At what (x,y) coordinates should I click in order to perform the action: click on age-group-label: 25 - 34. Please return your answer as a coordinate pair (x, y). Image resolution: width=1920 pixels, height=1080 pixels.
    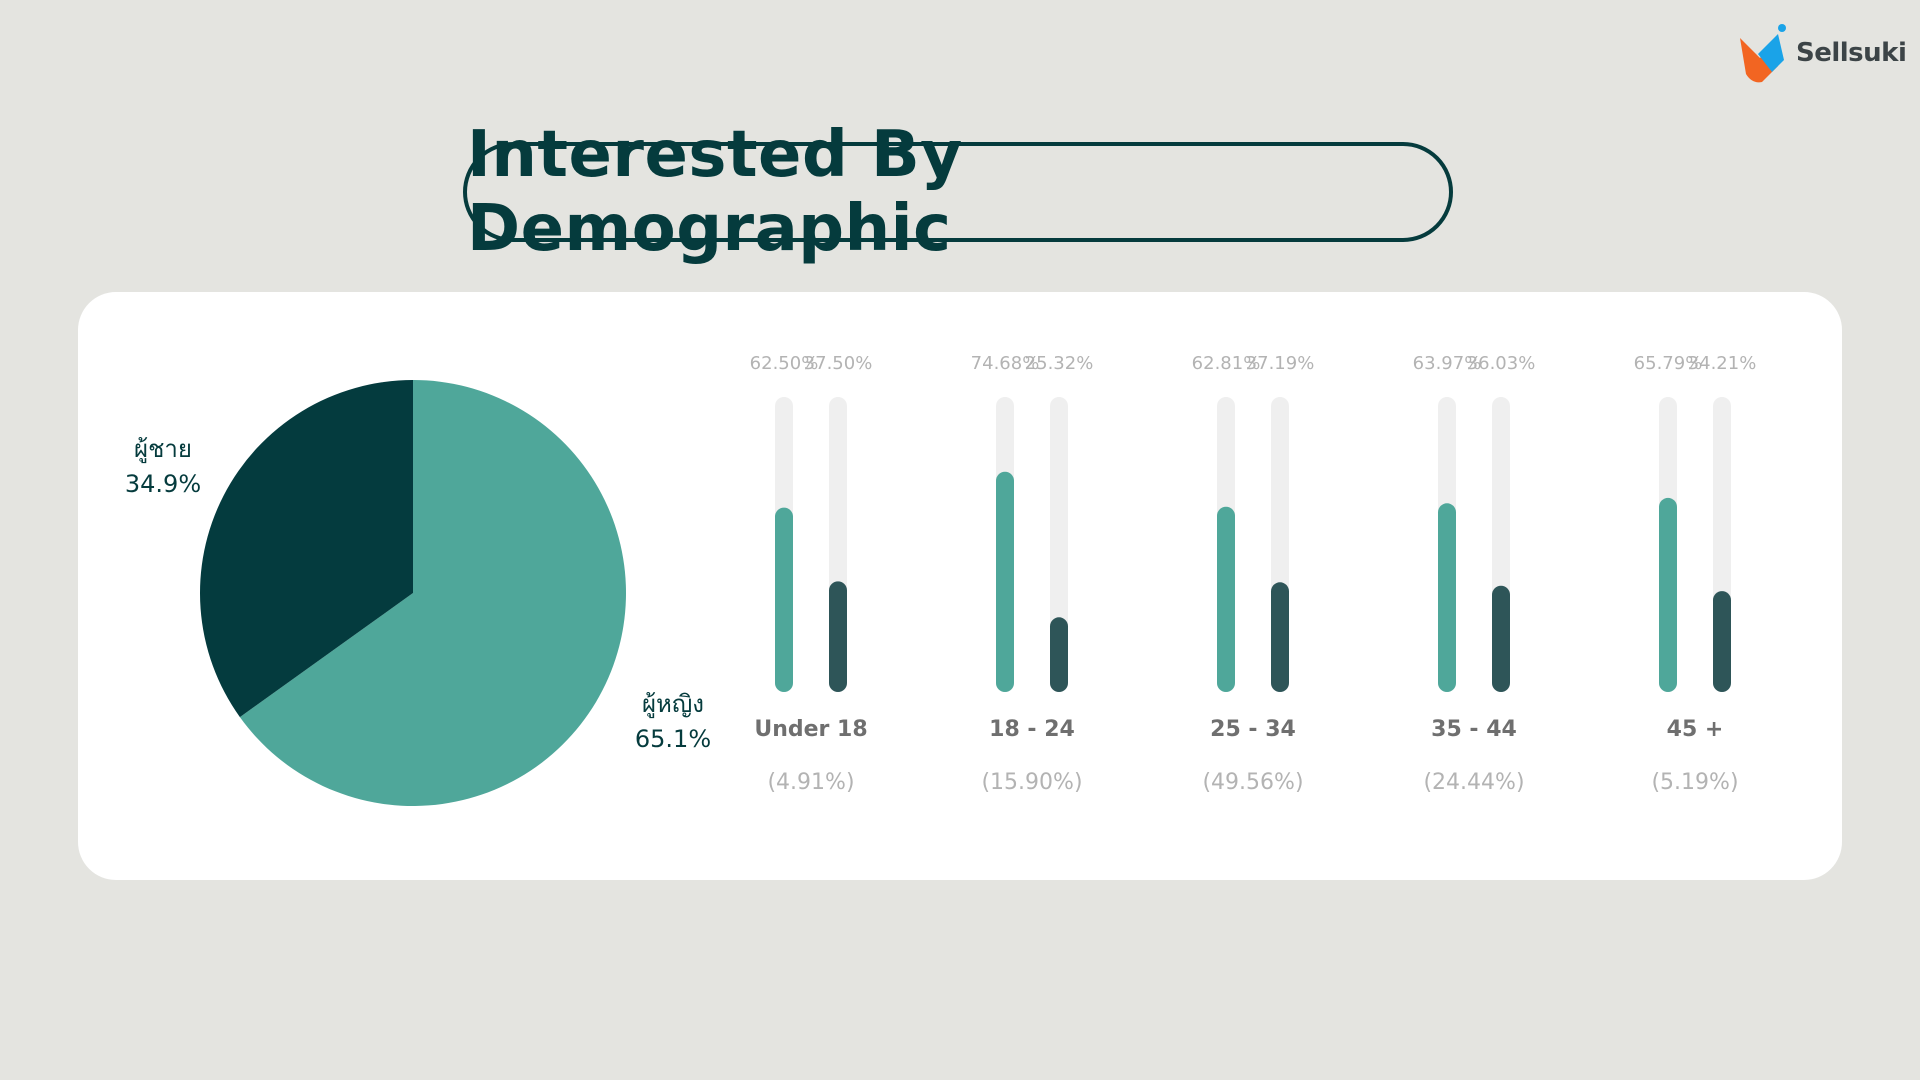
    Looking at the image, I should click on (1253, 729).